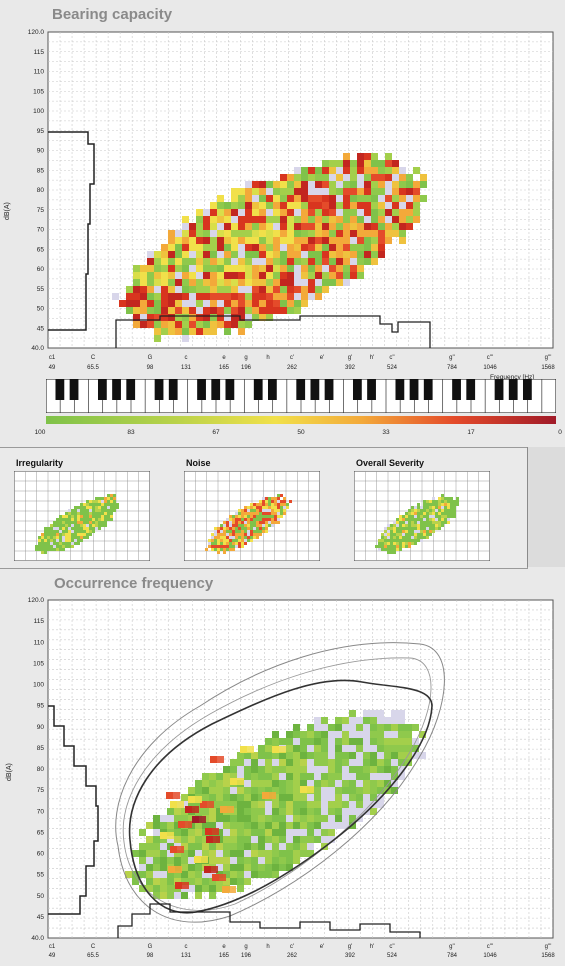 This screenshot has width=565, height=966. What do you see at coordinates (329, 389) in the screenshot?
I see `black-key` at bounding box center [329, 389].